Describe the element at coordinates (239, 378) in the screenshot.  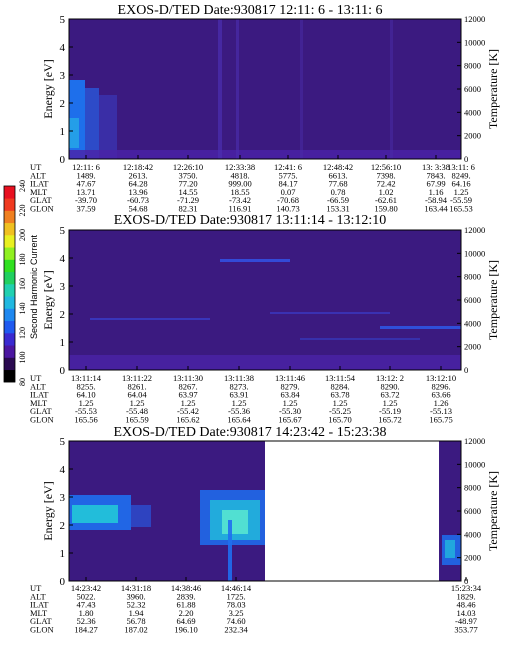
I see `table-cell: 13:11:38` at that location.